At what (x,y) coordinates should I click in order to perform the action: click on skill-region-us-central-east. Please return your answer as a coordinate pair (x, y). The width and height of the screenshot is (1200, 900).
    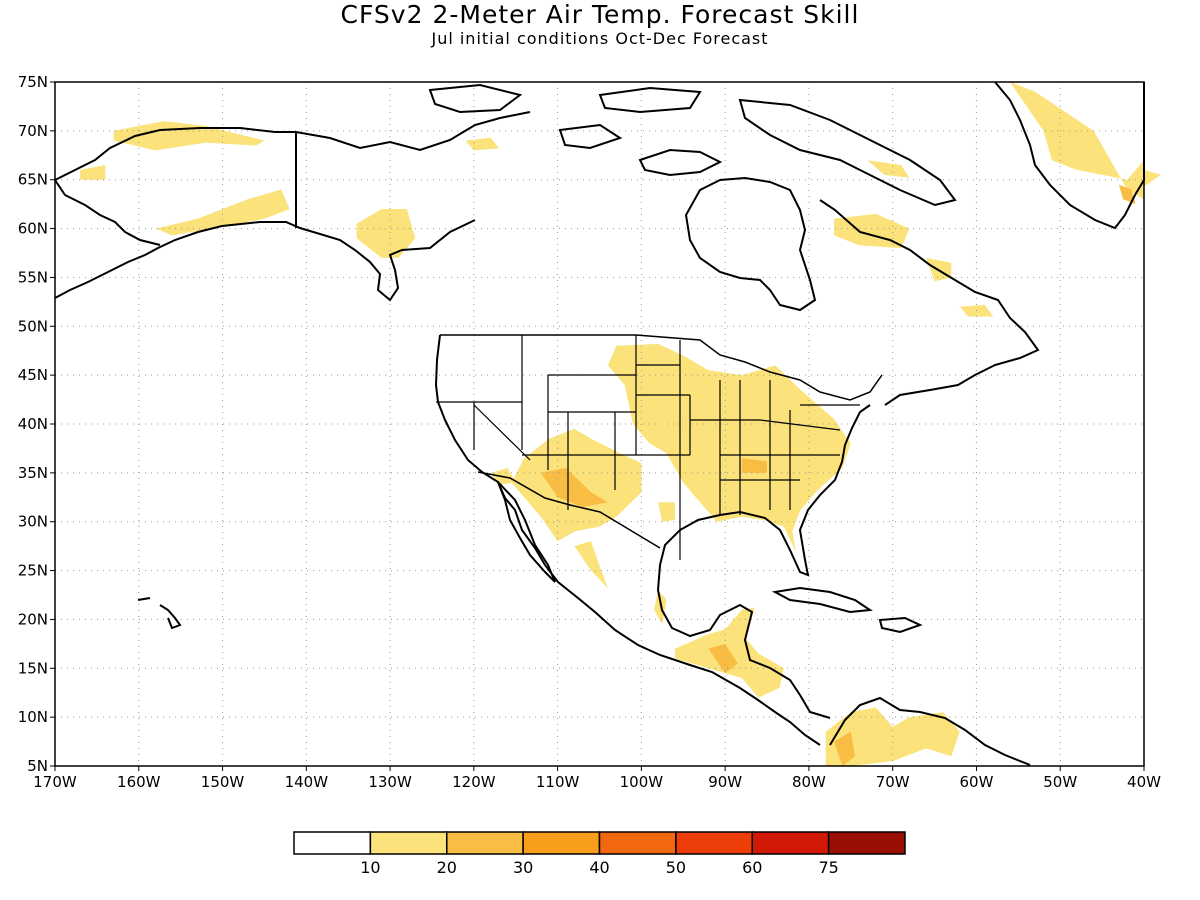
    Looking at the image, I should click on (729, 448).